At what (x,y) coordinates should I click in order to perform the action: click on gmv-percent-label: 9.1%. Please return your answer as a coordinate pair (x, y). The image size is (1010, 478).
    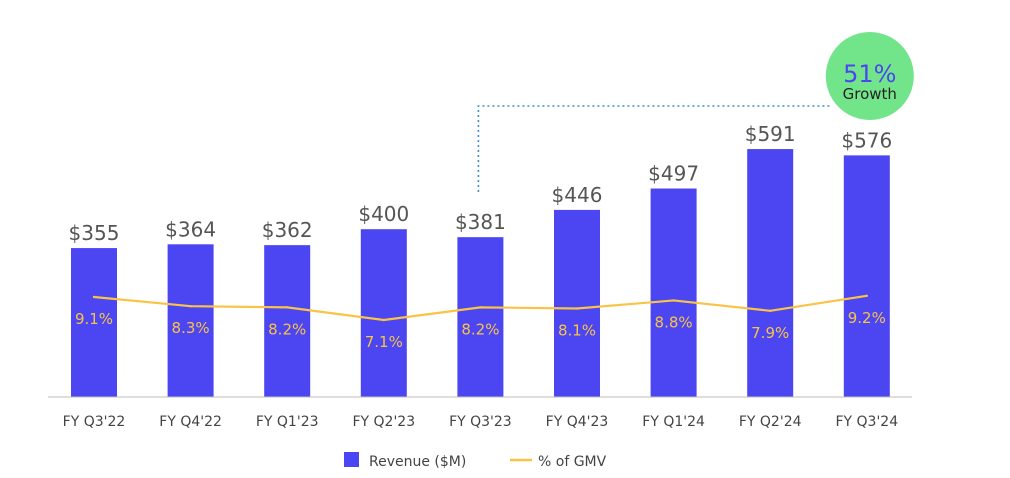
    Looking at the image, I should click on (94, 319).